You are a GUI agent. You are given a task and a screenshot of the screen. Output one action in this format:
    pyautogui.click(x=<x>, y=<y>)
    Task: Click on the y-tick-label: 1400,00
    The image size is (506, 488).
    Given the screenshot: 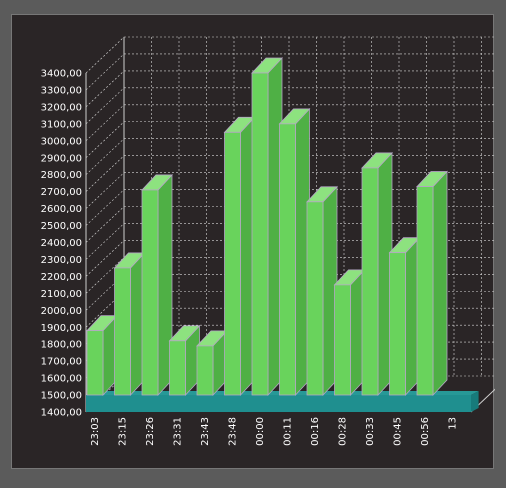 What is the action you would take?
    pyautogui.click(x=61, y=413)
    